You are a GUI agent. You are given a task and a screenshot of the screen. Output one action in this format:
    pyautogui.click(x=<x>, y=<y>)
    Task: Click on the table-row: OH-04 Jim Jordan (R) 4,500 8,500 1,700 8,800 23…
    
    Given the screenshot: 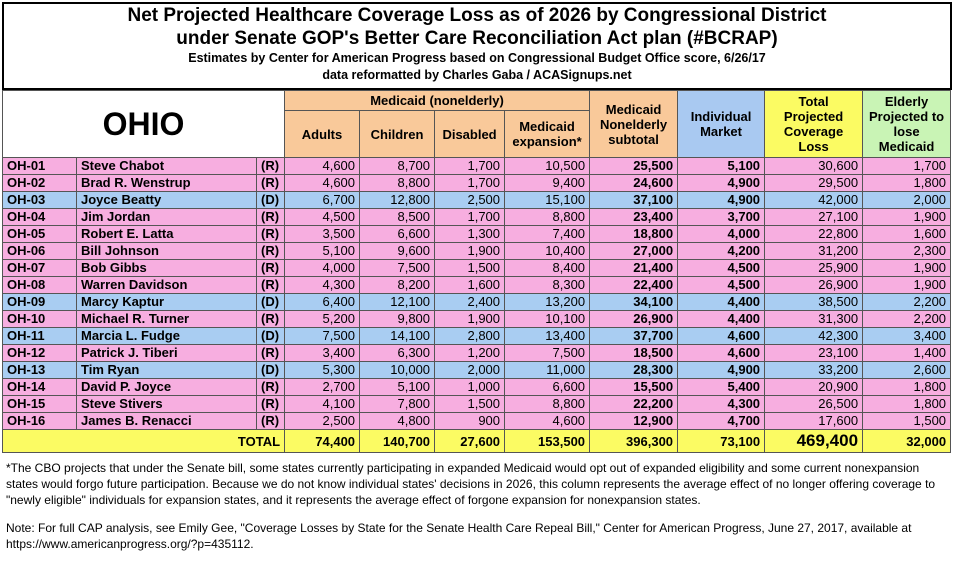 What is the action you would take?
    pyautogui.click(x=477, y=217)
    